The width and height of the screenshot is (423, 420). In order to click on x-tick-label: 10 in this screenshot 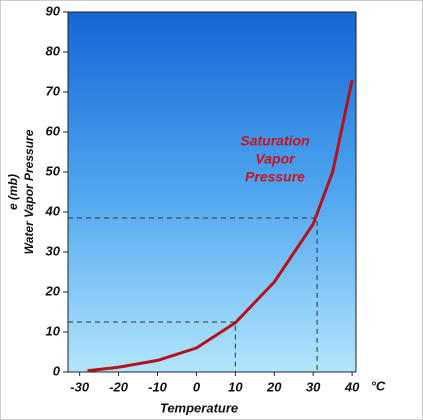, I will do `click(235, 386)`.